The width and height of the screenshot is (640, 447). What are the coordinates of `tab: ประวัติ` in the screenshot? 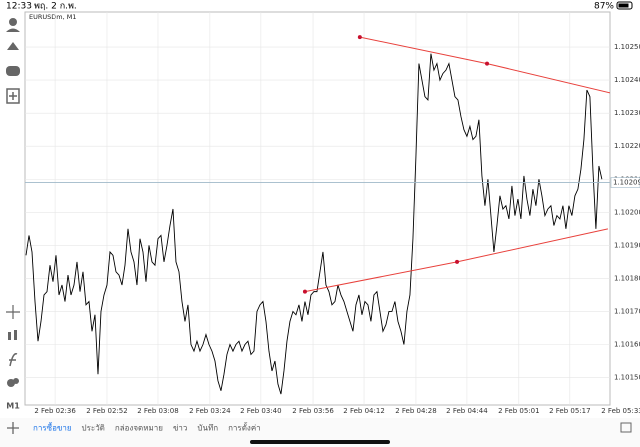 It's located at (93, 428).